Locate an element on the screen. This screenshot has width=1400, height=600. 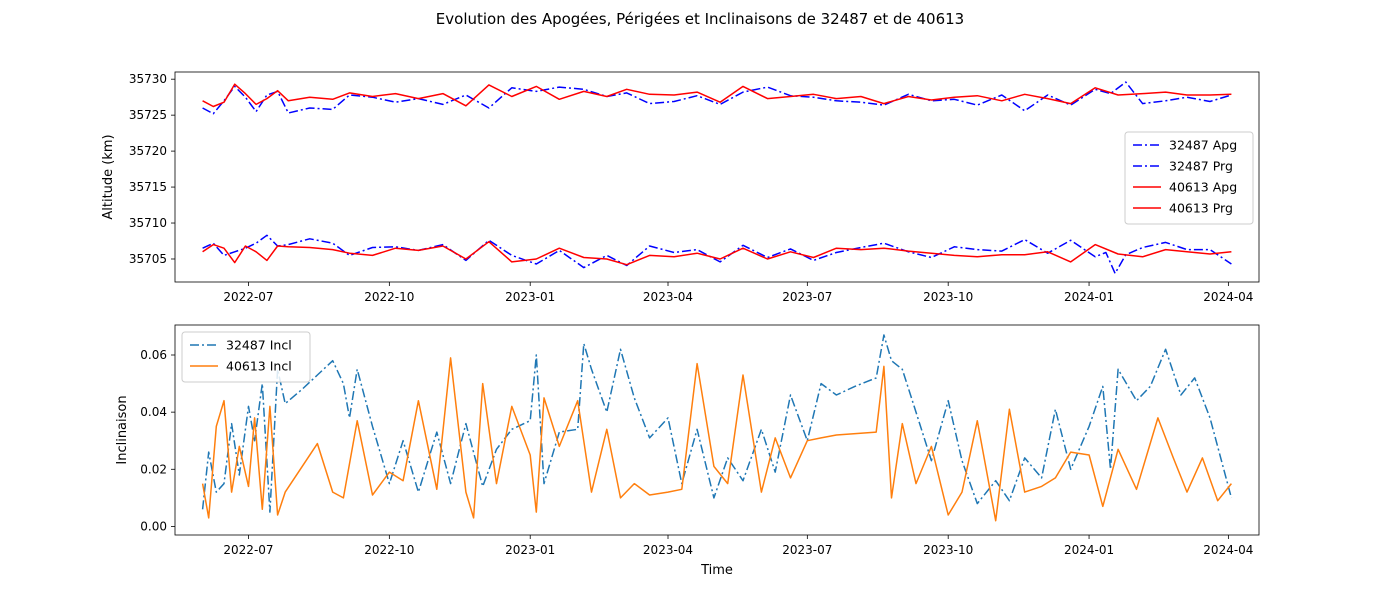
legend: 32487 Apg 32487 Prg 40613 Apg 40613 Prg is located at coordinates (1189, 178).